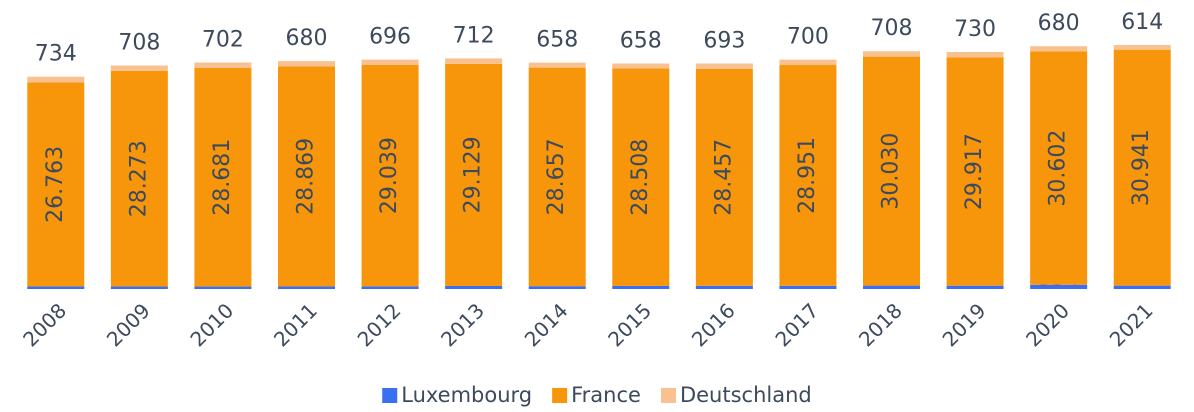  Describe the element at coordinates (975, 29) in the screenshot. I see `value-label: 730` at that location.